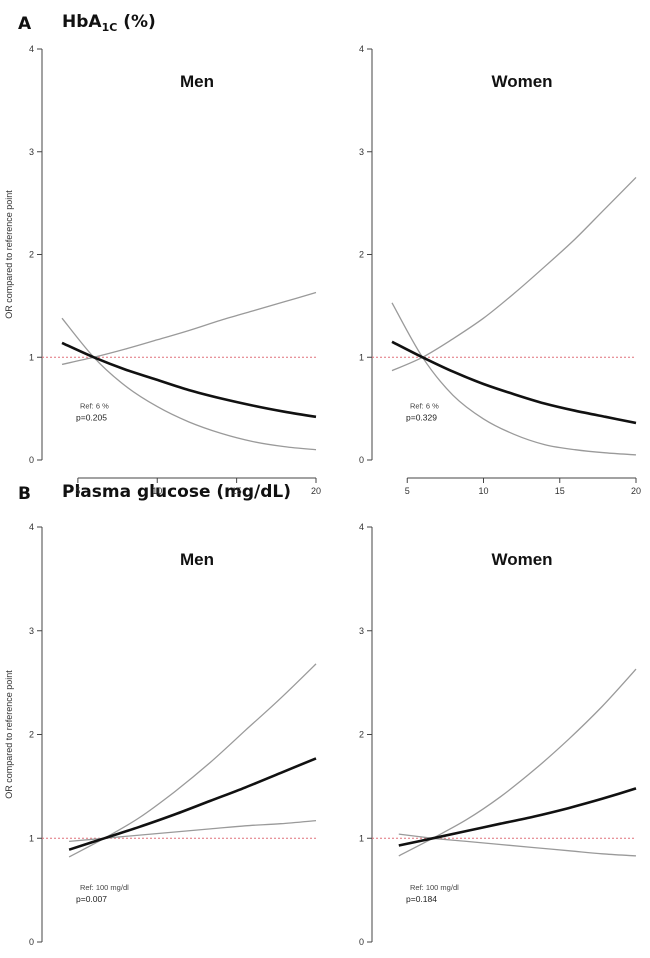 This screenshot has height=958, width=650. I want to click on section-b-title: Plasma glucose (mg/dL), so click(177, 492).